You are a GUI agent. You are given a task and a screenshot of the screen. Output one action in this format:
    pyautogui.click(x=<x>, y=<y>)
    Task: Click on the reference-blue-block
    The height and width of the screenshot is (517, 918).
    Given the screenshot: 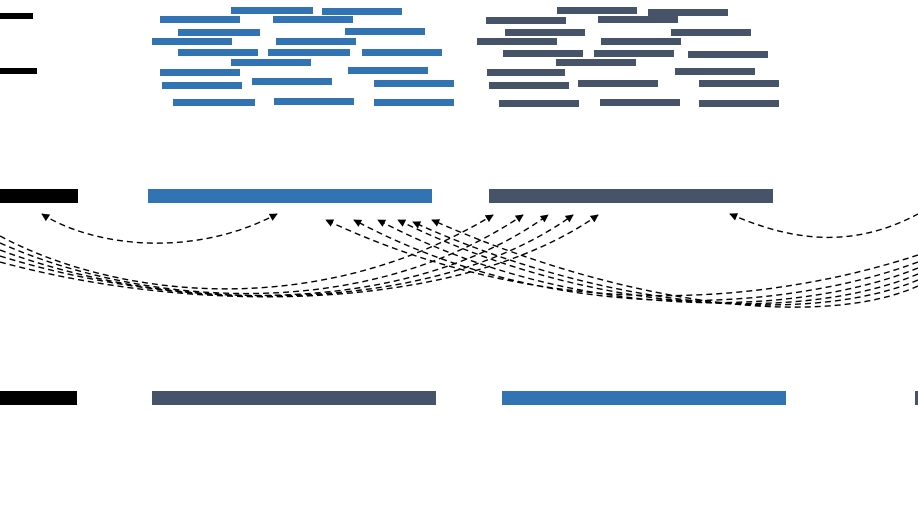 What is the action you would take?
    pyautogui.click(x=290, y=196)
    